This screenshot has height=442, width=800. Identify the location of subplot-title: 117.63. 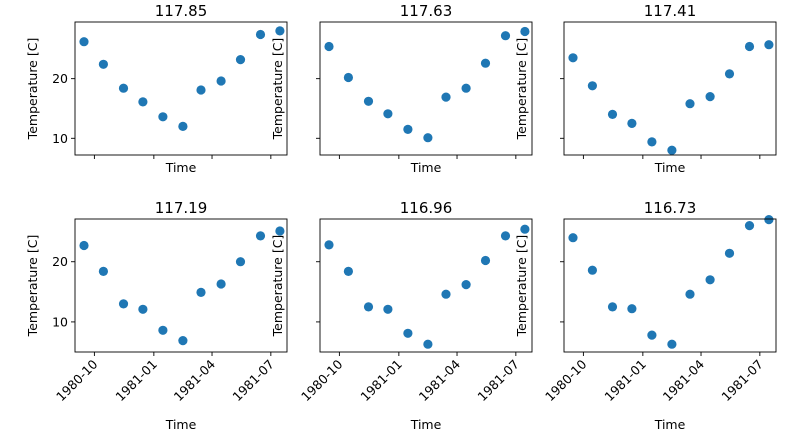
(426, 11).